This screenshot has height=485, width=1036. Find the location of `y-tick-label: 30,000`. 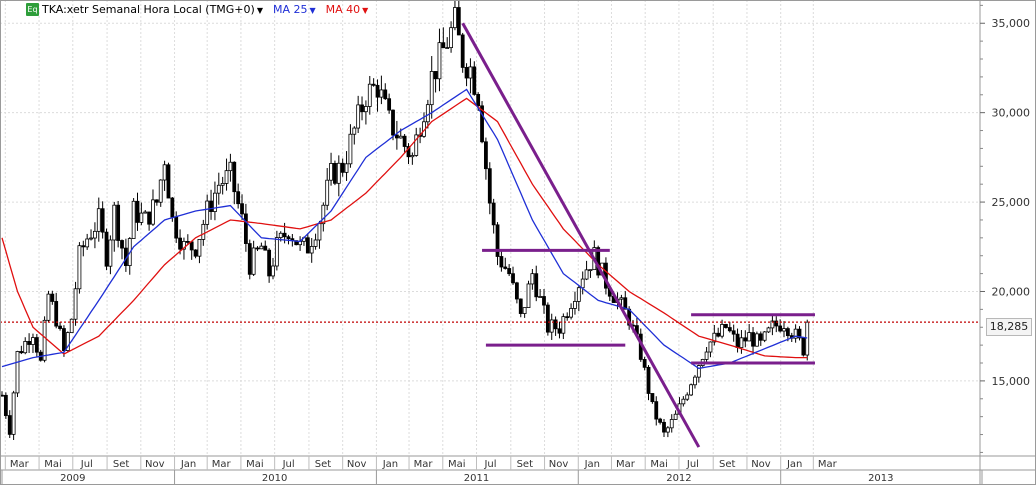

y-tick-label: 30,000 is located at coordinates (1011, 113).